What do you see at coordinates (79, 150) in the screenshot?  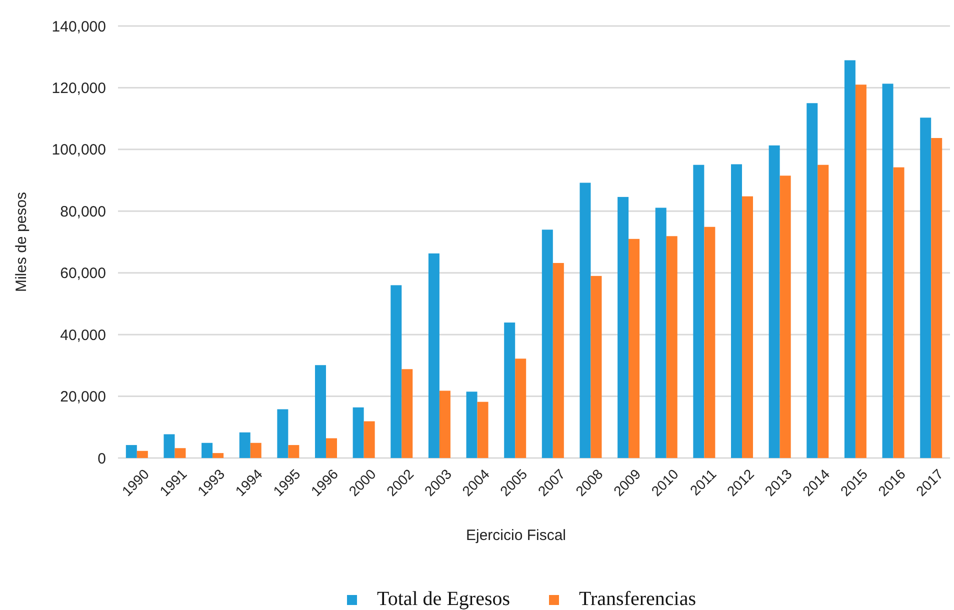 I see `y-tick-label: 100,000` at bounding box center [79, 150].